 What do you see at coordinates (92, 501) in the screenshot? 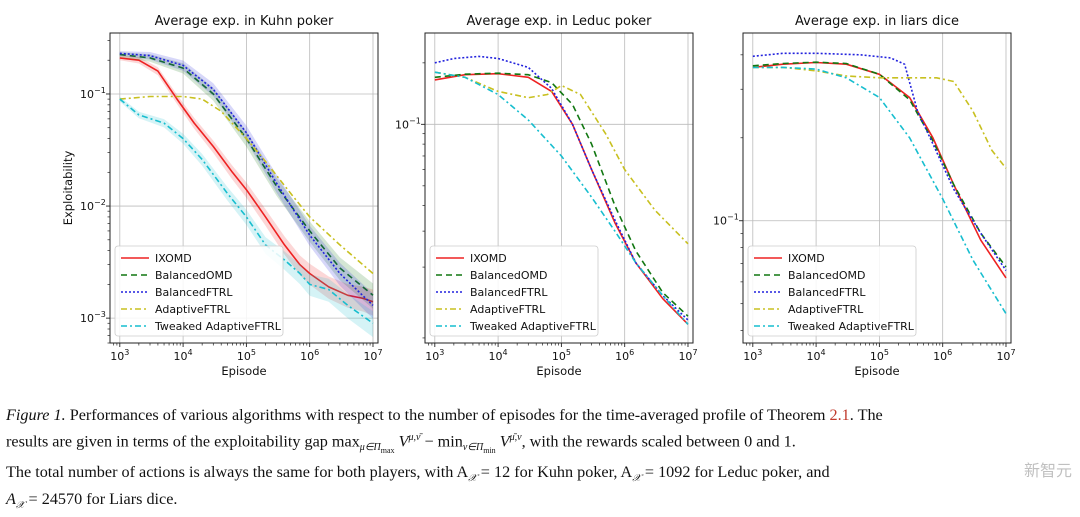
I see `caption-line-4: A𝒳 = 24570 for Liars dice.` at bounding box center [92, 501].